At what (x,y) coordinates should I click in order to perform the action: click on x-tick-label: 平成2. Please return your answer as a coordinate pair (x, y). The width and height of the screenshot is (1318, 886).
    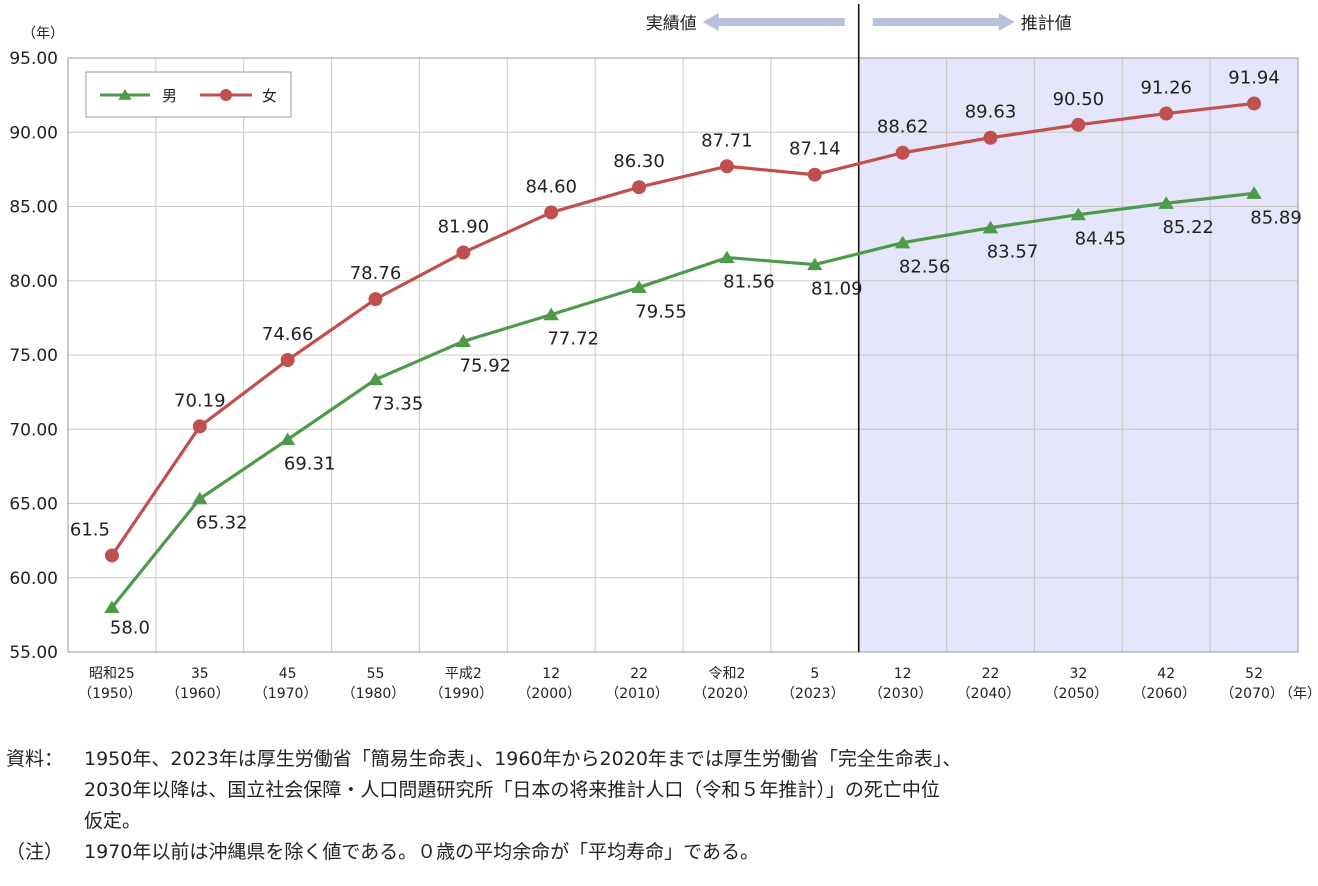
    Looking at the image, I should click on (463, 674).